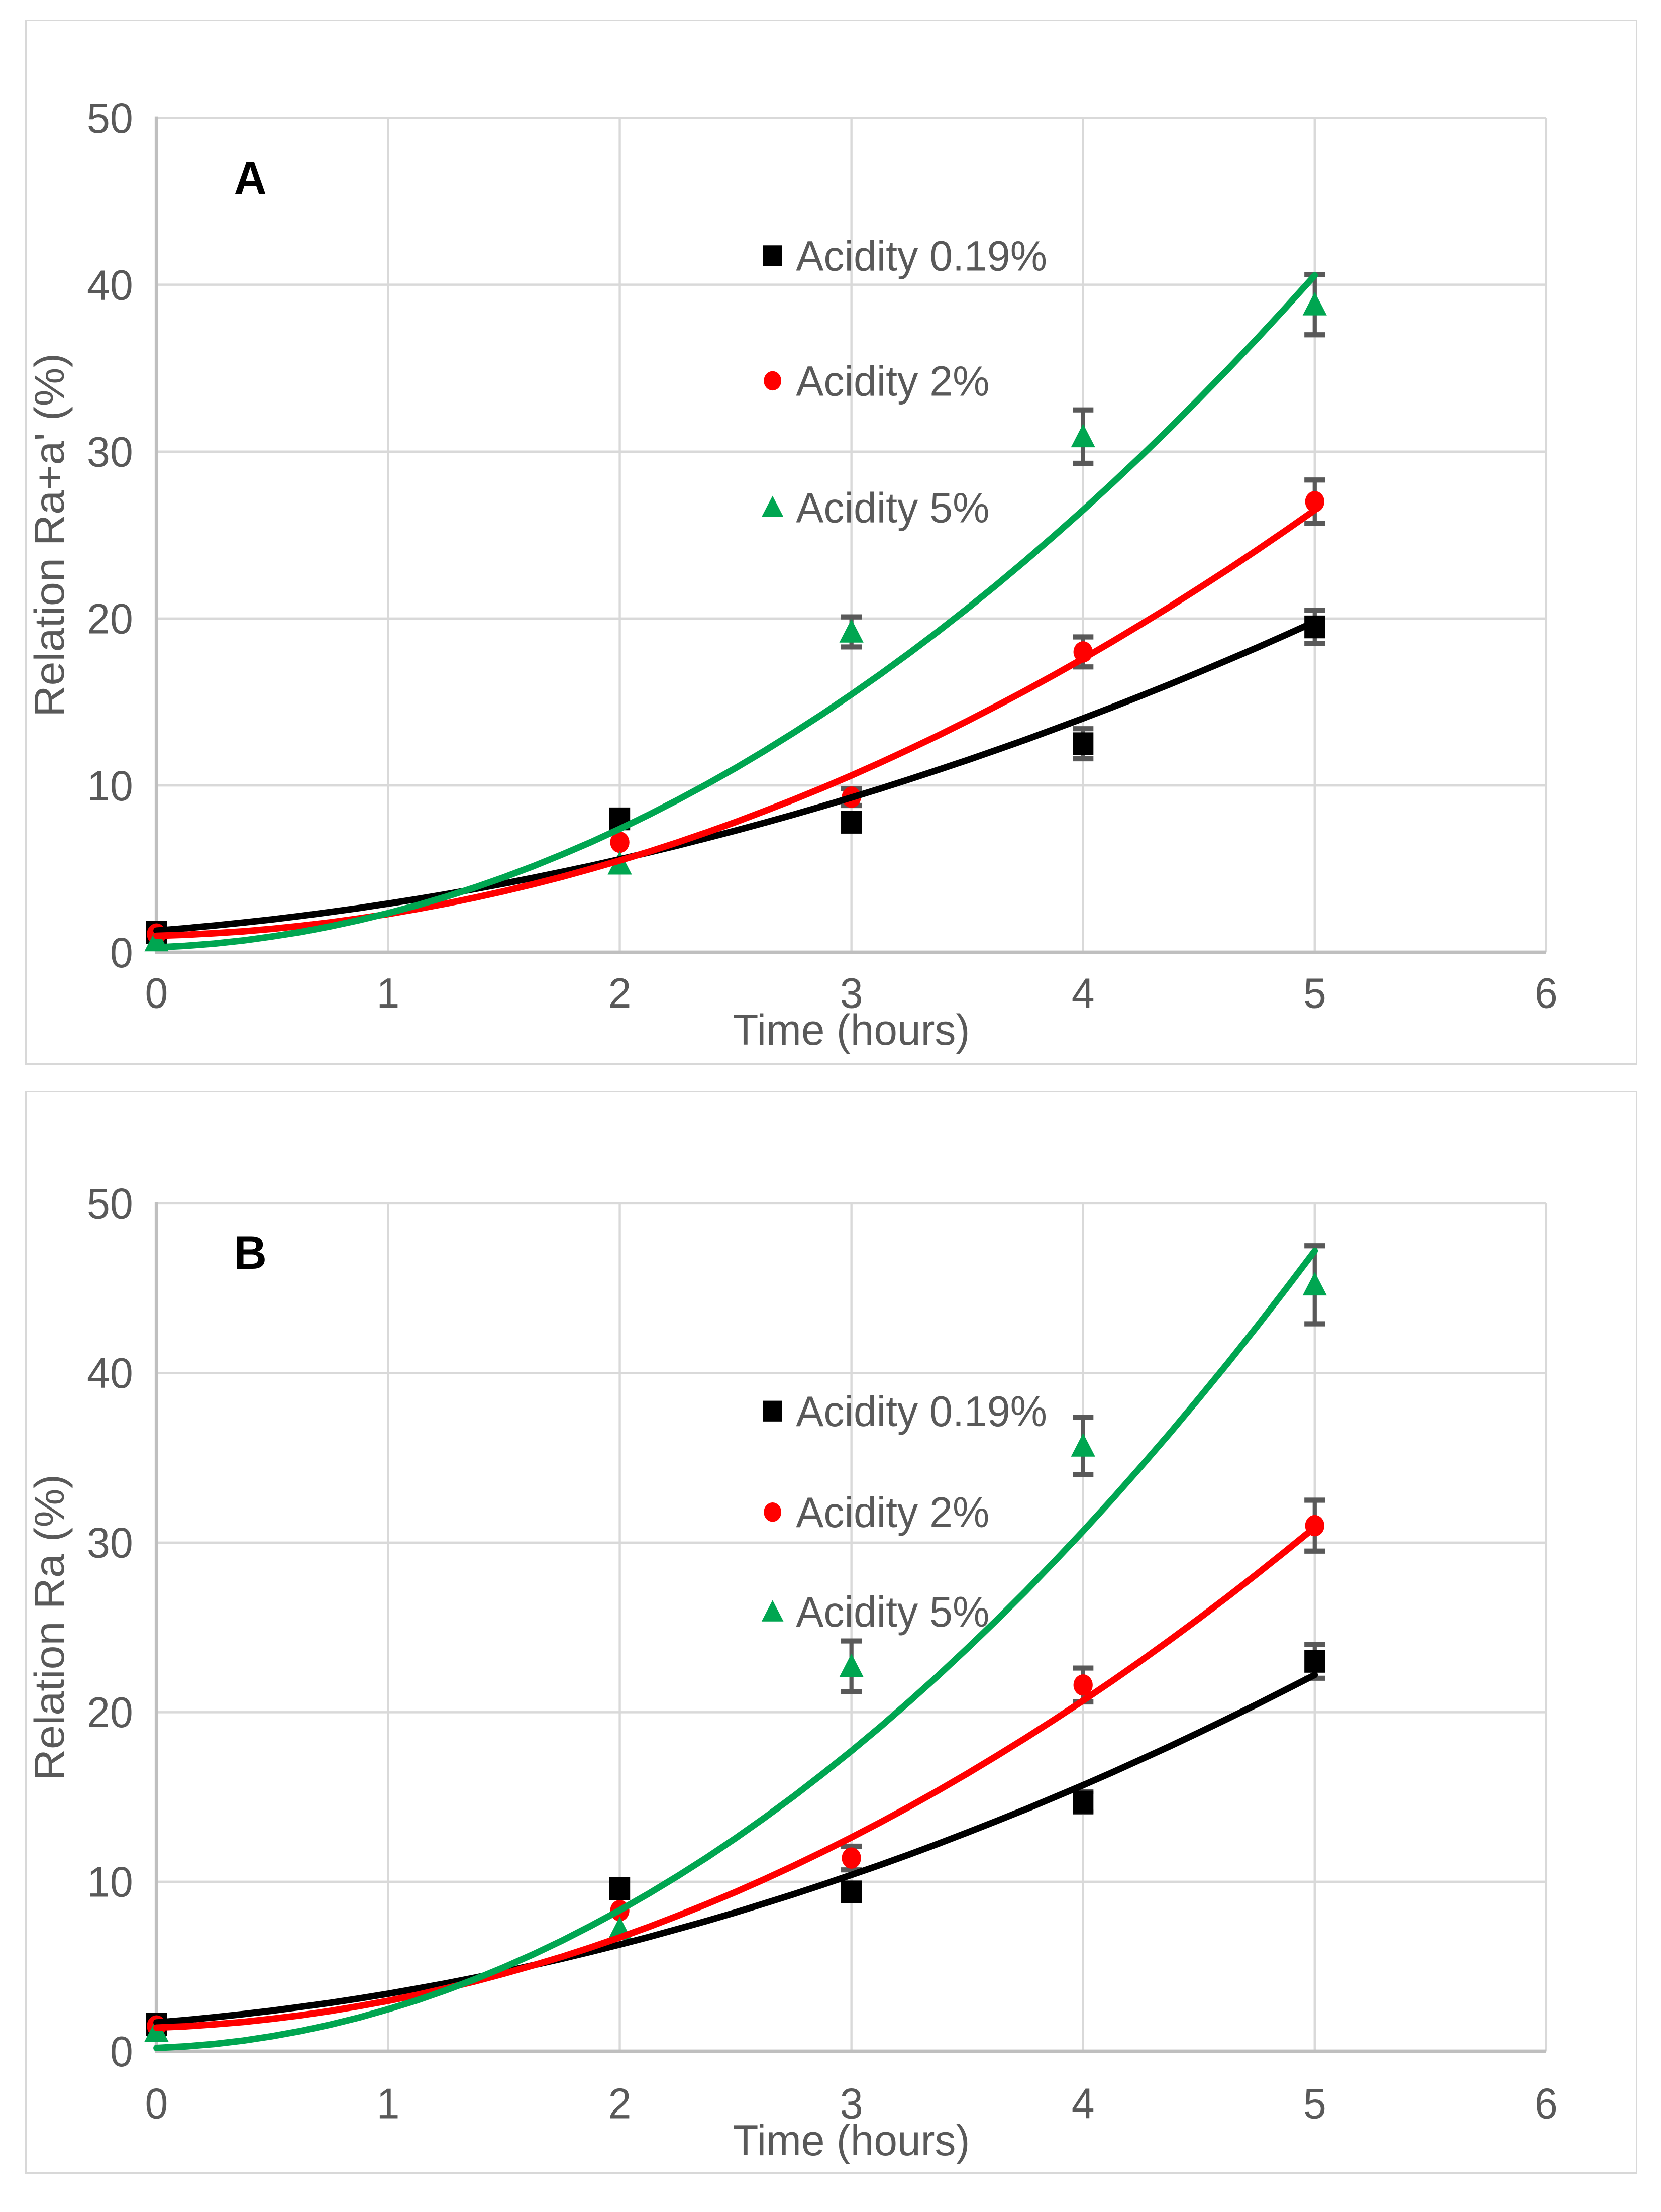 The image size is (1661, 2212). Describe the element at coordinates (1315, 1661) in the screenshot. I see `data-marker-s0-x5` at that location.